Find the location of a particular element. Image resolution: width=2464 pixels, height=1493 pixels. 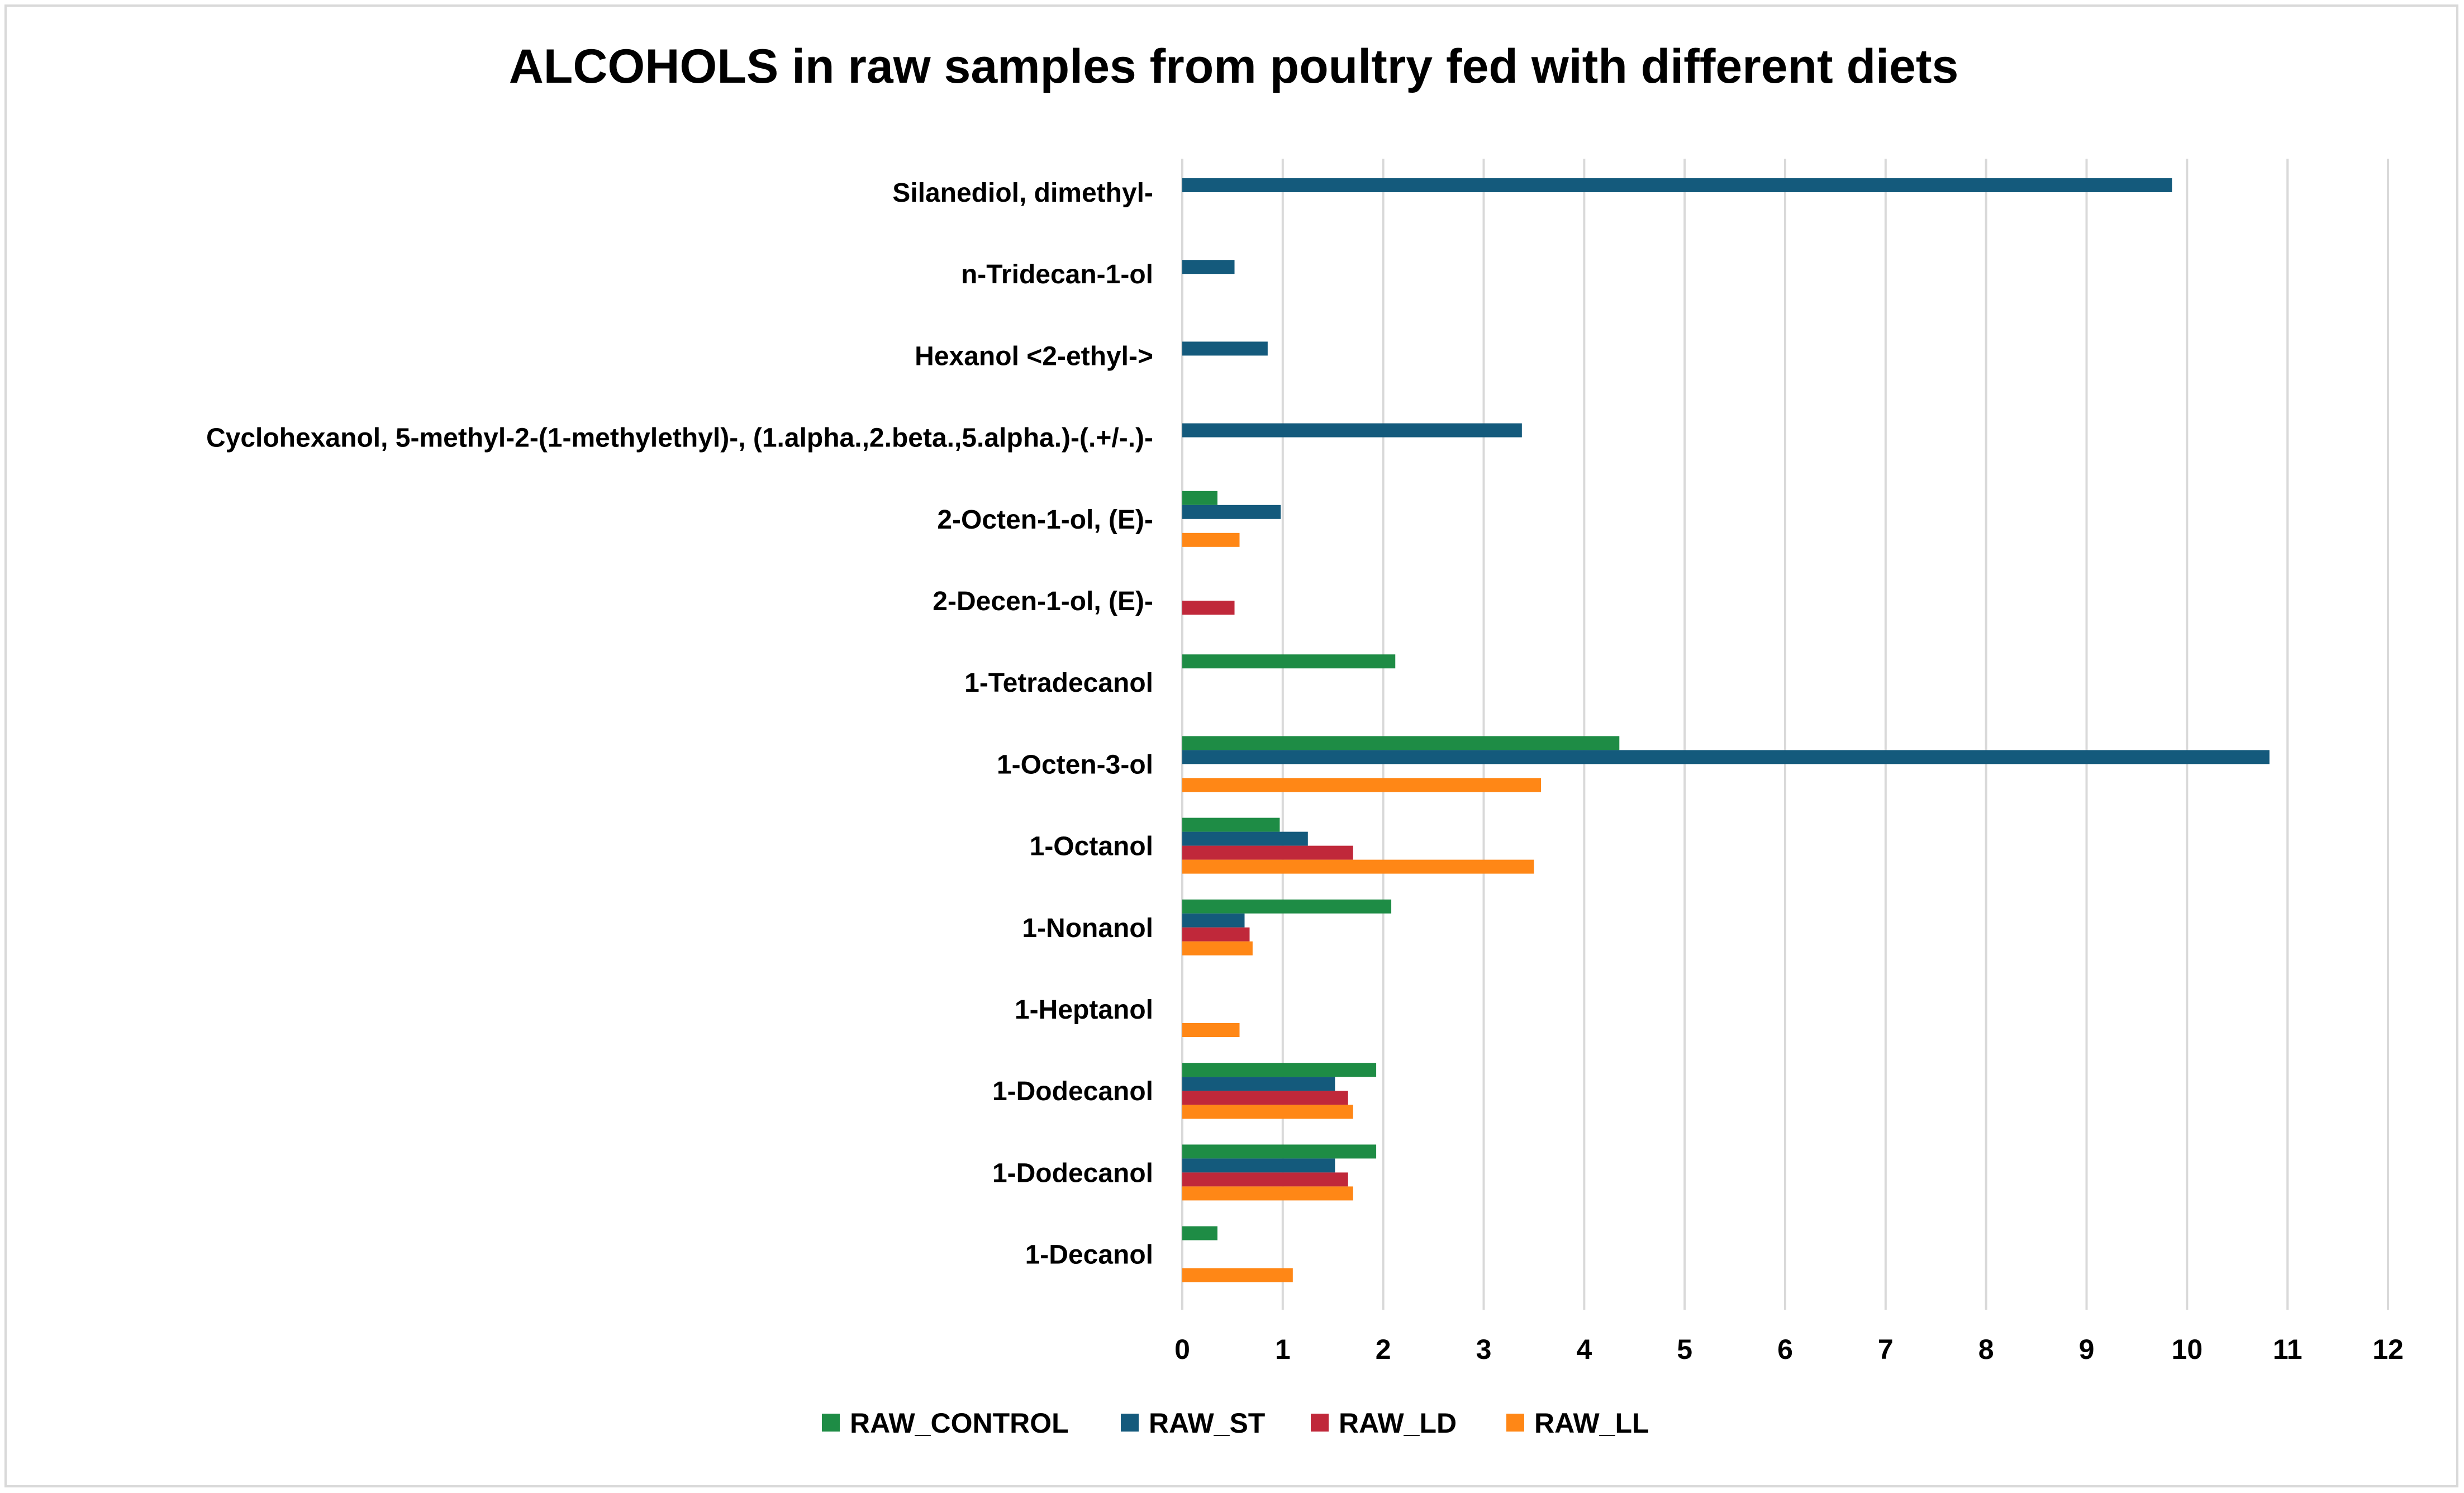

legend: RAW_CONTROL RAW_ST RAW_LD RAW_LL is located at coordinates (1235, 1423).